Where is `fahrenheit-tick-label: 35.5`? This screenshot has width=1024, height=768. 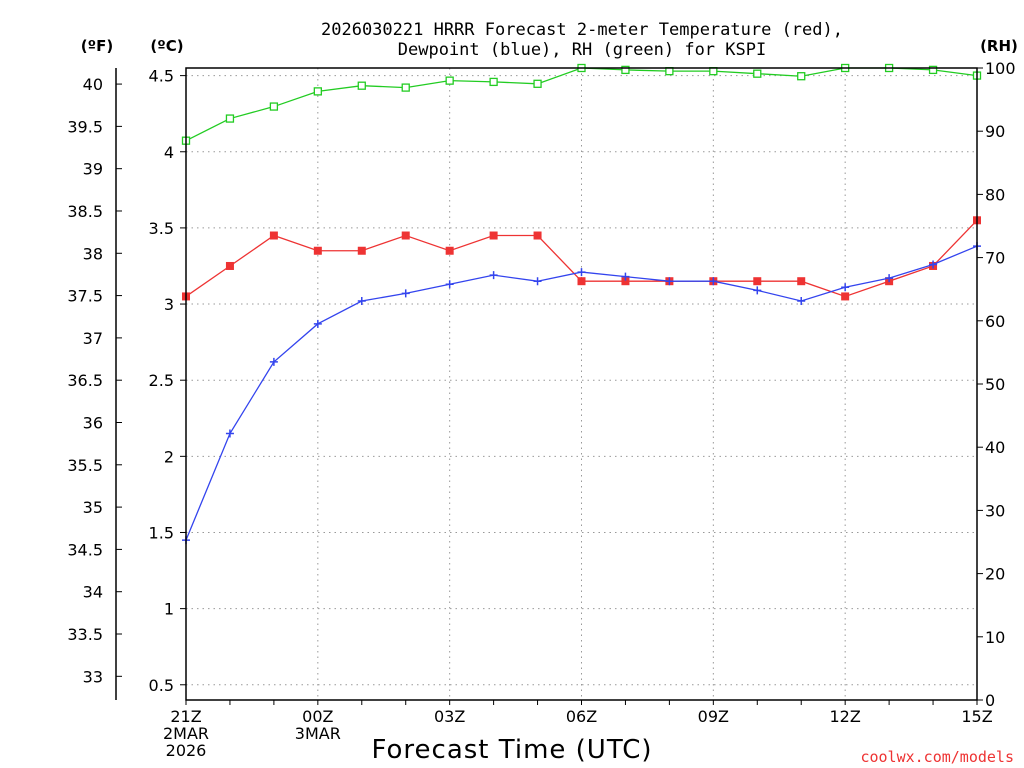
fahrenheit-tick-label: 35.5 is located at coordinates (85, 465).